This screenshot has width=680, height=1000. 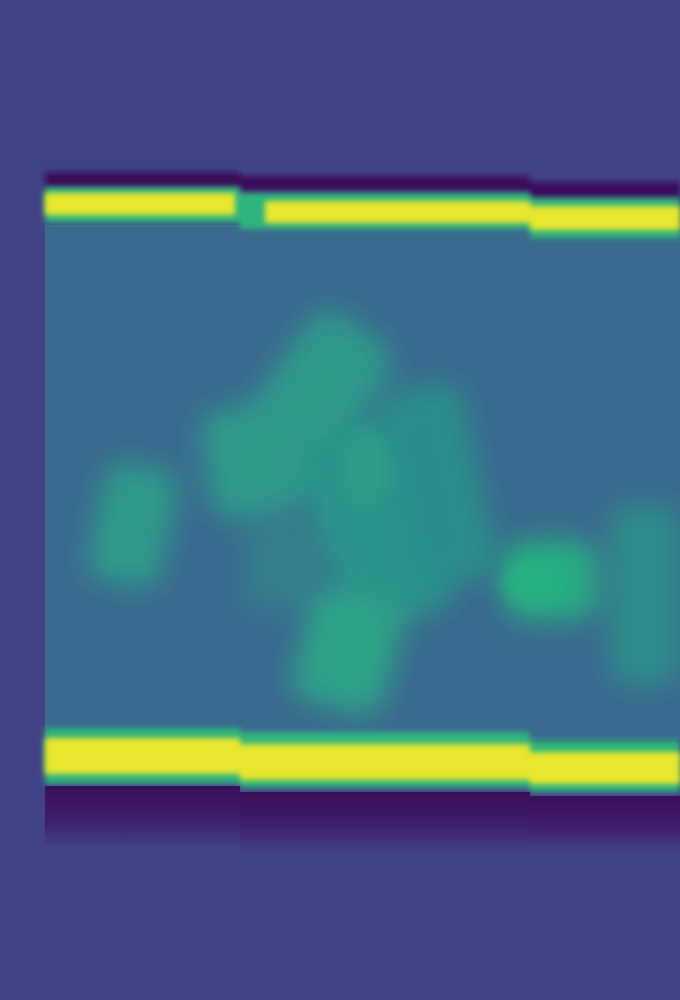 I want to click on top-bright-band, so click(x=362, y=212).